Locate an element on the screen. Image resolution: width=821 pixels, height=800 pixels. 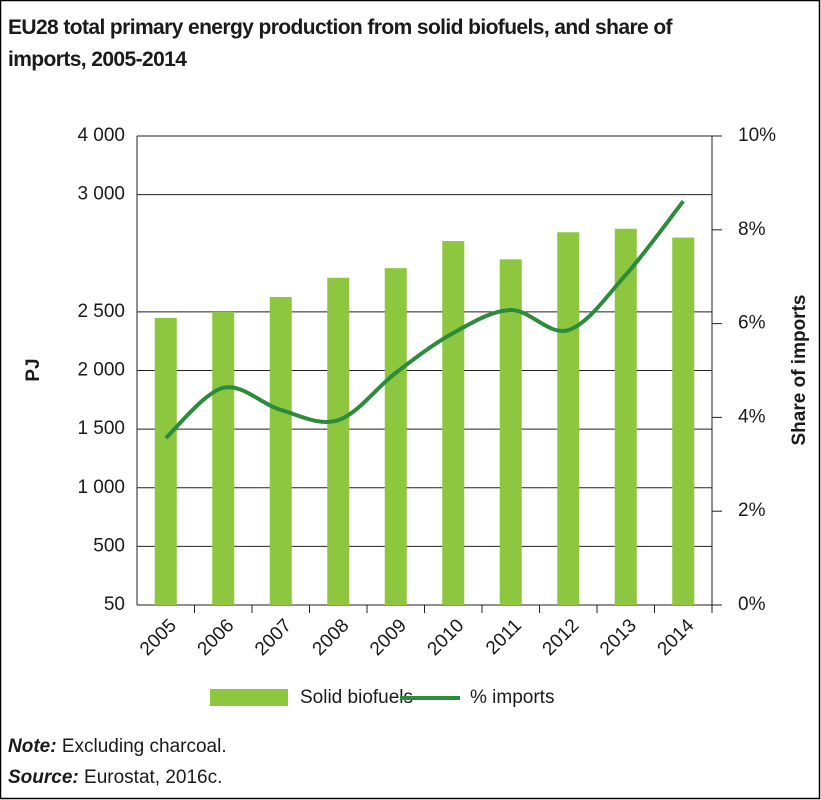
source: Source: Eurostat, 2016c. is located at coordinates (115, 777).